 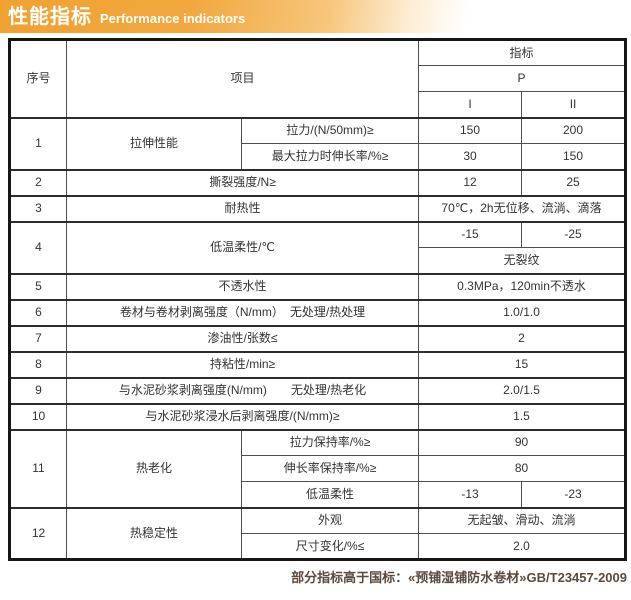 I want to click on table-row: 1 拉伸性能 拉力/(N/50mm)≥ 150 200, so click(x=318, y=143).